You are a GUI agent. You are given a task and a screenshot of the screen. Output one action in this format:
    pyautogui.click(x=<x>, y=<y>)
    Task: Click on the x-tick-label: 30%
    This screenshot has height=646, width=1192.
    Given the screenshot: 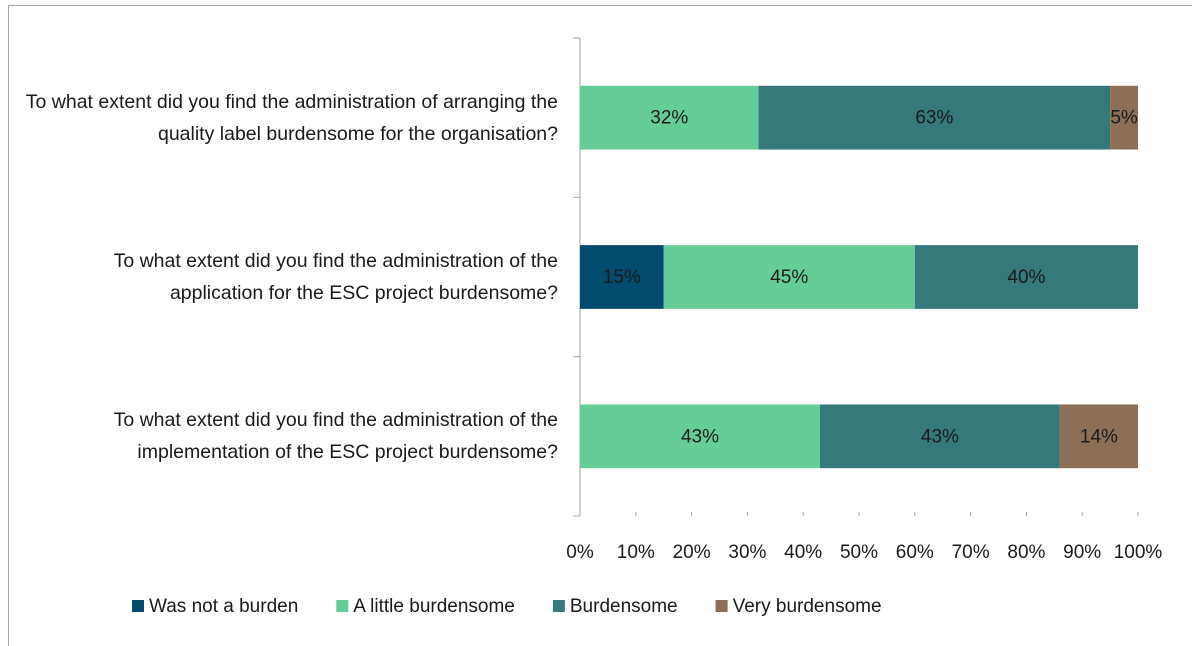 What is the action you would take?
    pyautogui.click(x=747, y=552)
    